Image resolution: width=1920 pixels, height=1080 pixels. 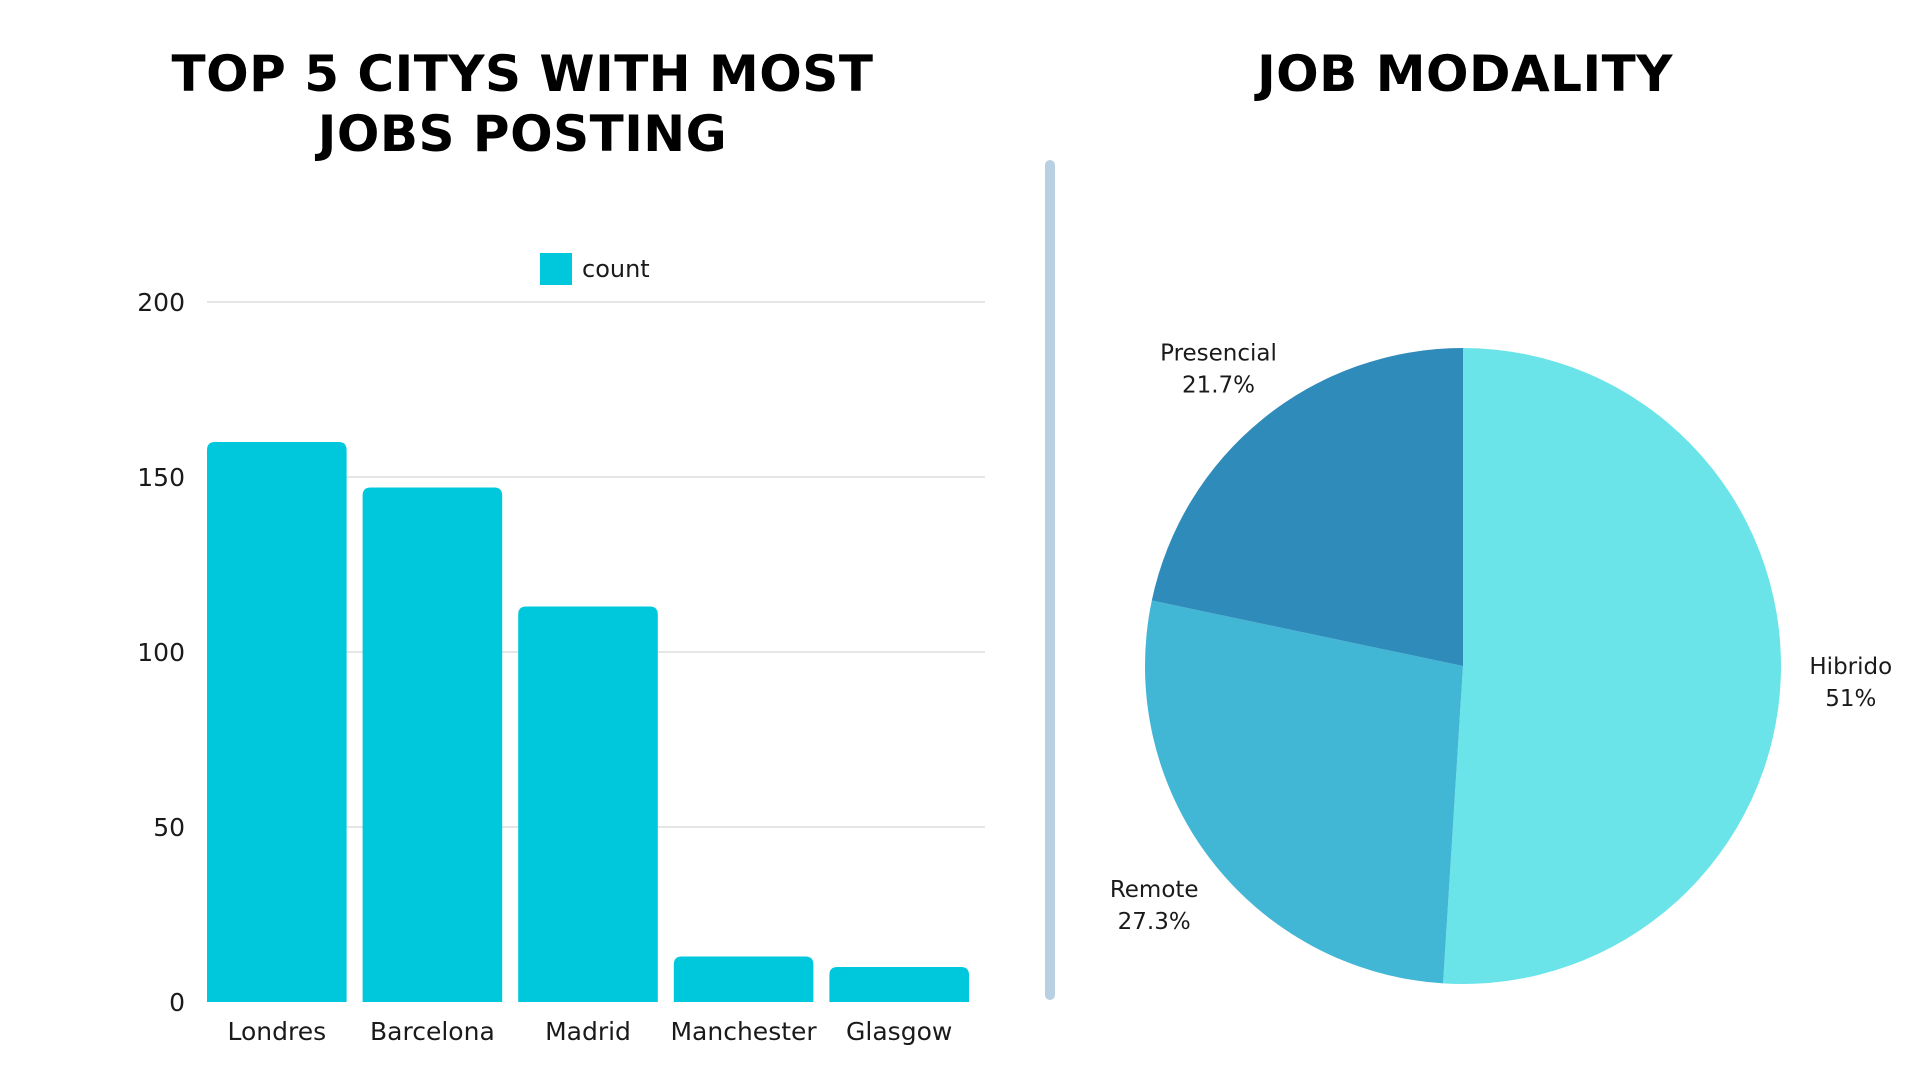 I want to click on bar-barcelona, so click(x=432, y=744).